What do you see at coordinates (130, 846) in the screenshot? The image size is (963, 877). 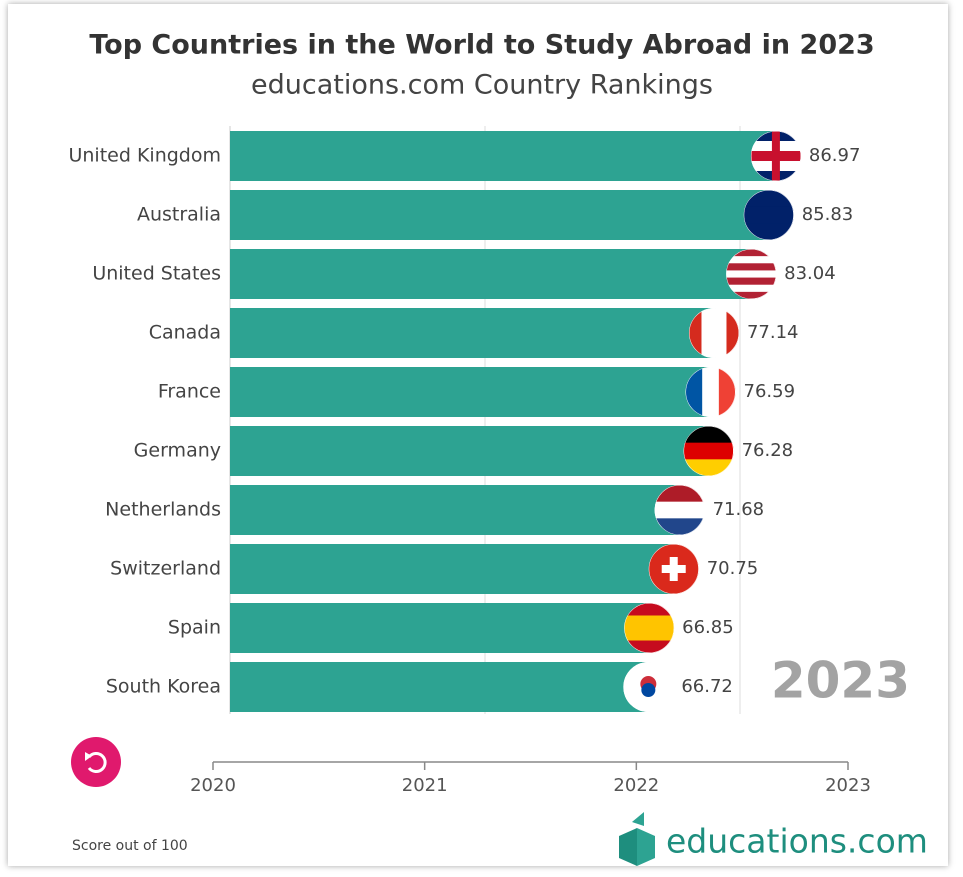 I see `footnote: Score out of 100` at bounding box center [130, 846].